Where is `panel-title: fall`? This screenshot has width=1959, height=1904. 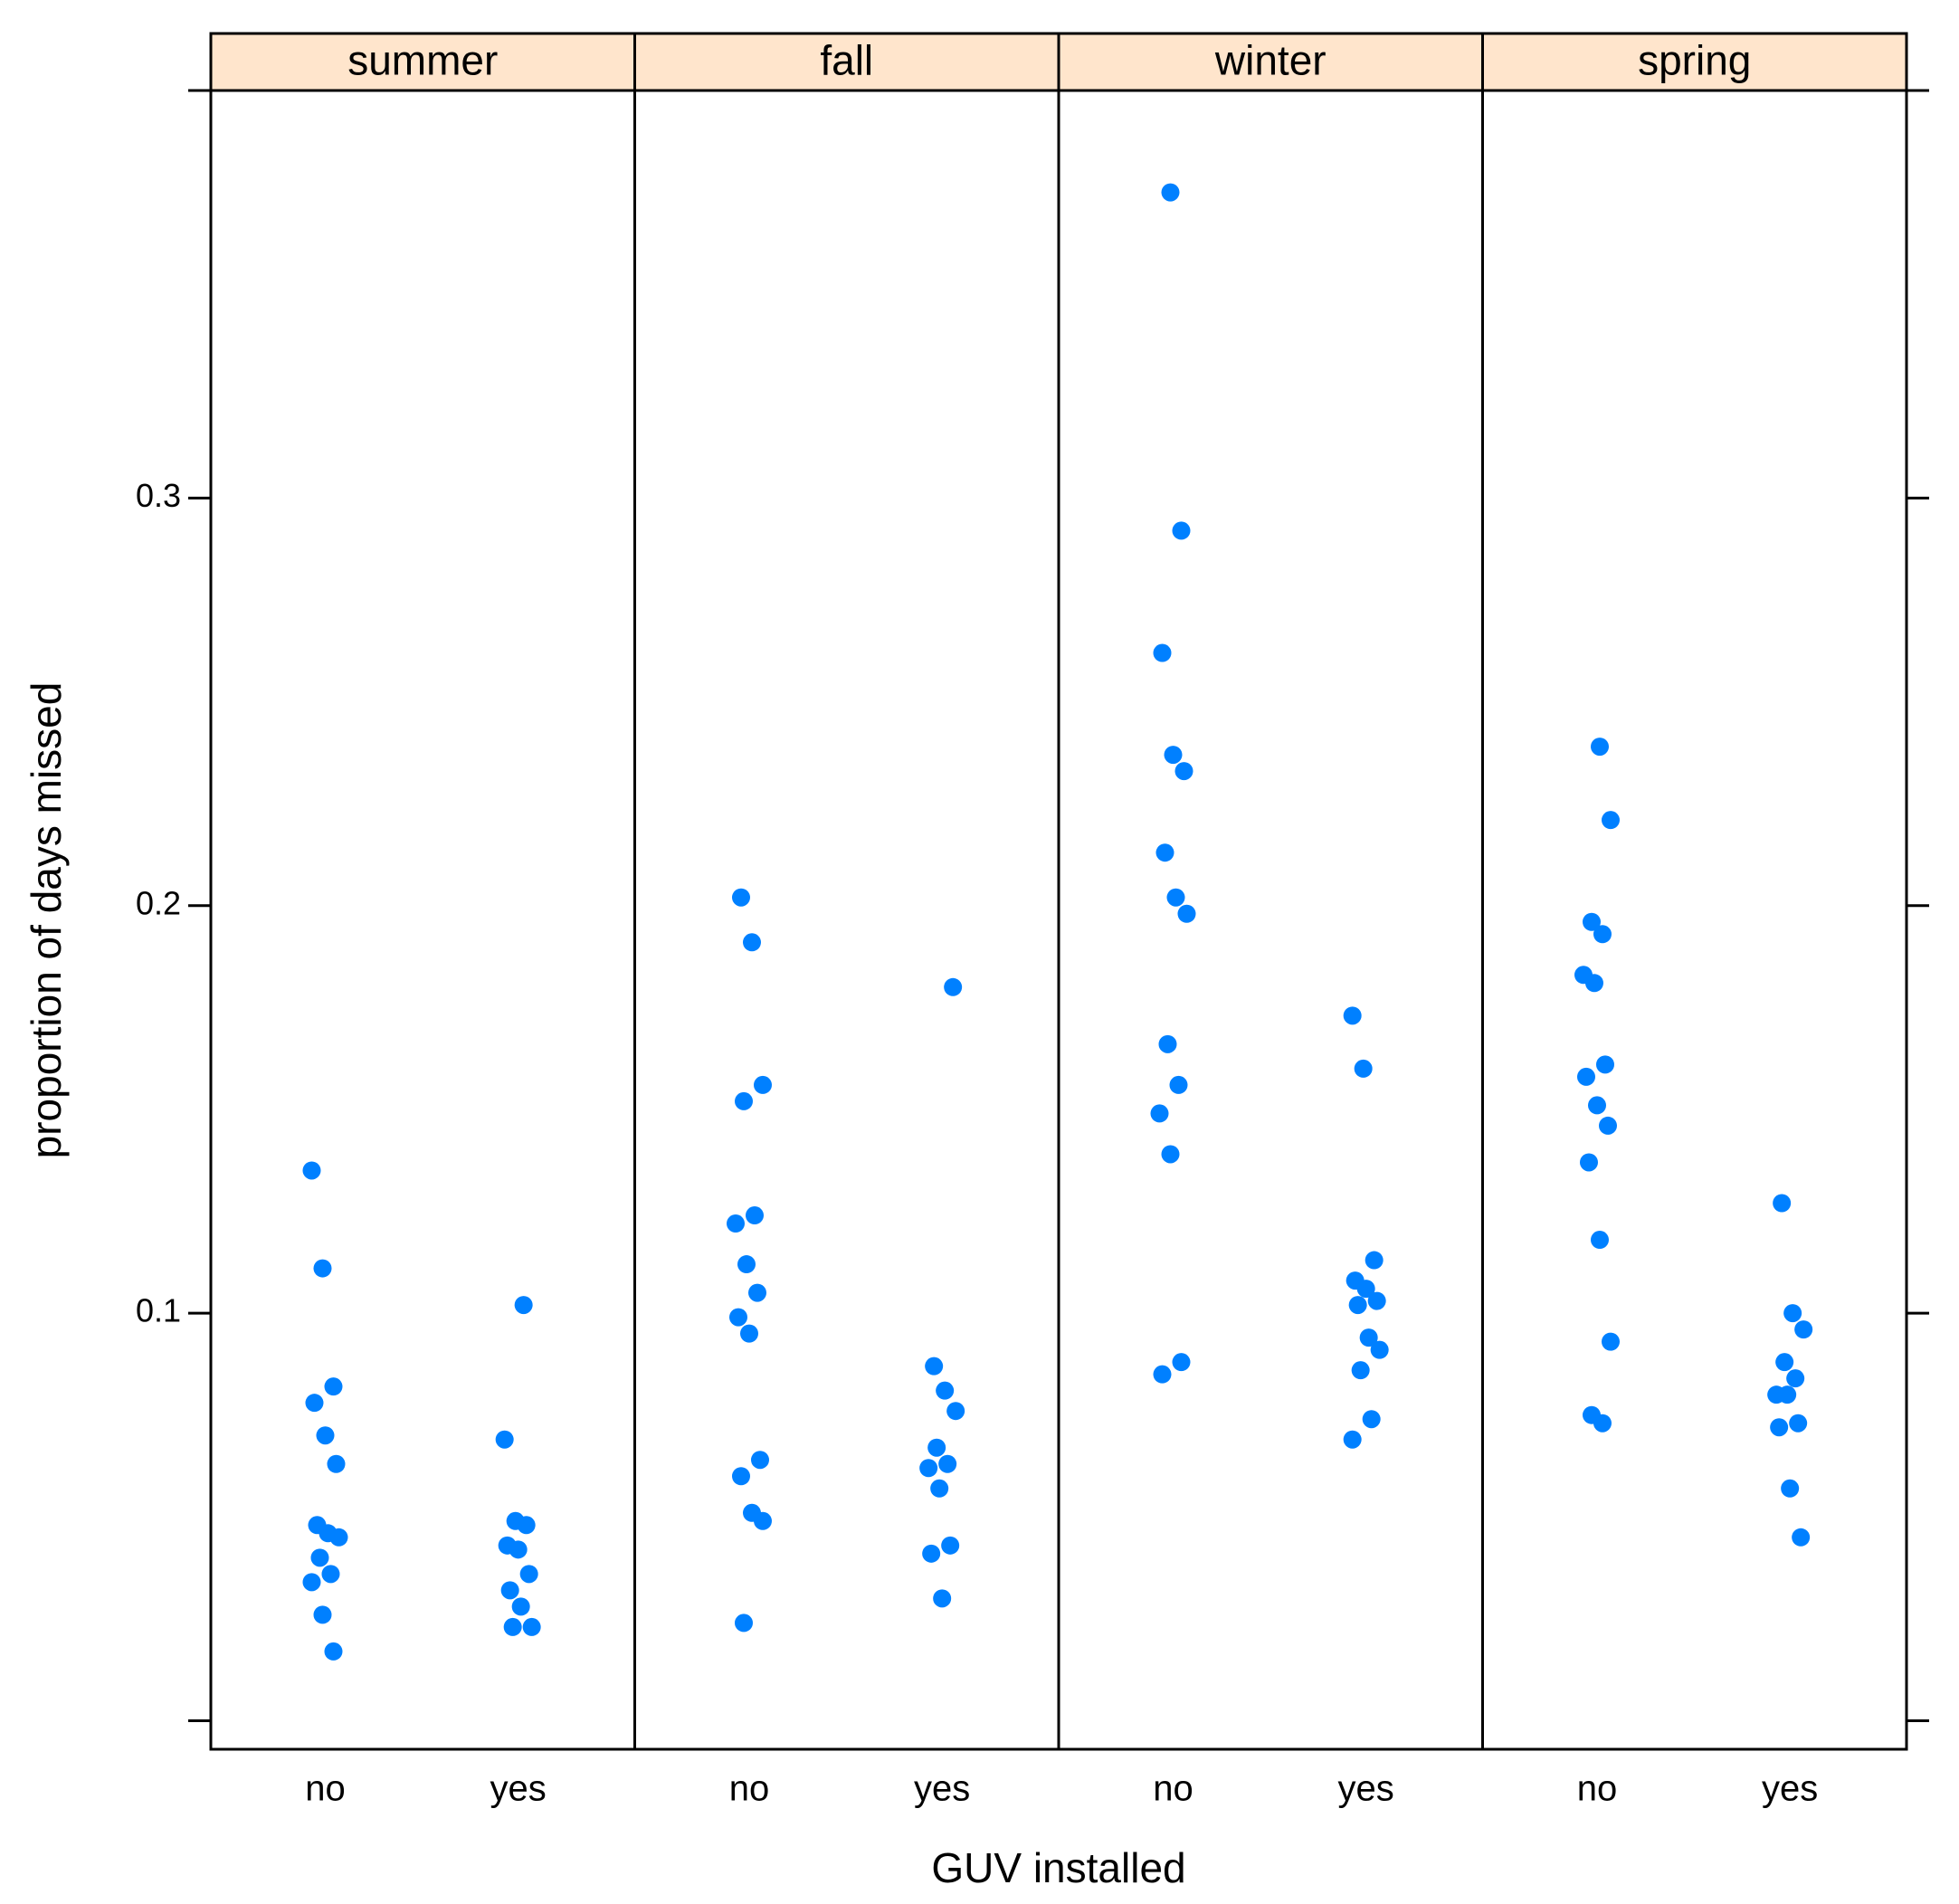 panel-title: fall is located at coordinates (846, 60).